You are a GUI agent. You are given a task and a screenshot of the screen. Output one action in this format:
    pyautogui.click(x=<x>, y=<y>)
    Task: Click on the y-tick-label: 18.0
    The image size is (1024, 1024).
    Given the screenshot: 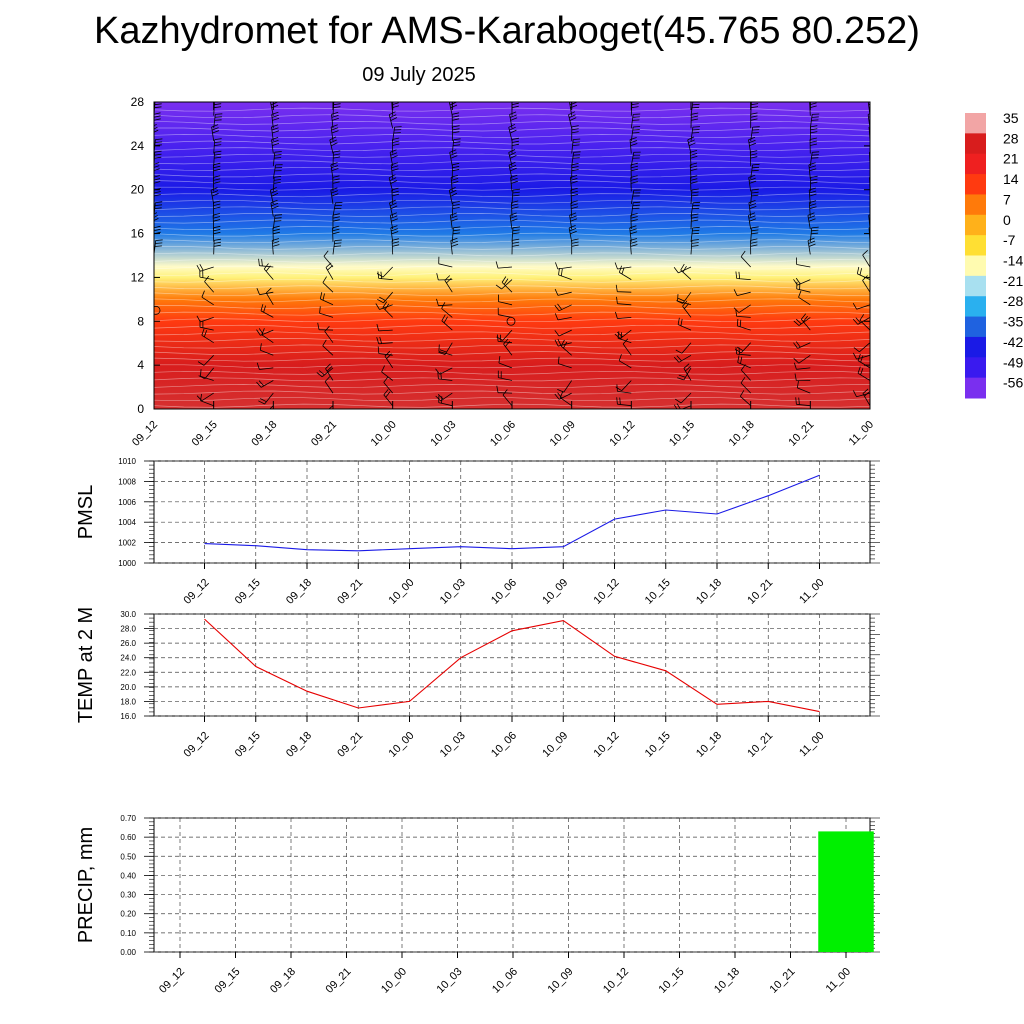 What is the action you would take?
    pyautogui.click(x=128, y=701)
    